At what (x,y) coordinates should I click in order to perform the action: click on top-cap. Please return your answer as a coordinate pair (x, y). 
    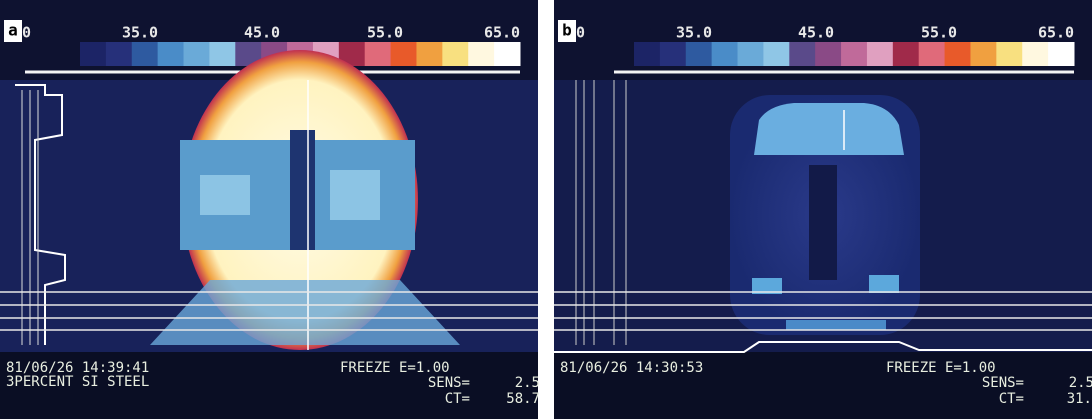
    Looking at the image, I should click on (829, 129).